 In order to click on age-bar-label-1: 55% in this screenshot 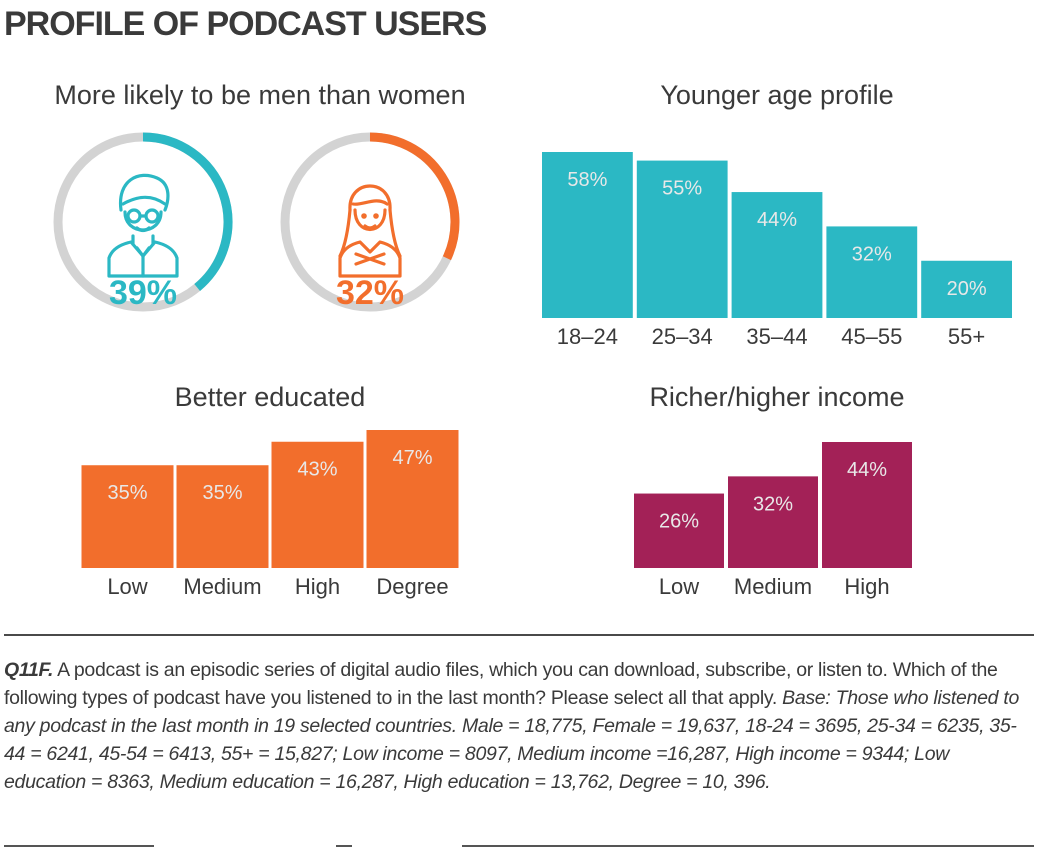, I will do `click(682, 189)`.